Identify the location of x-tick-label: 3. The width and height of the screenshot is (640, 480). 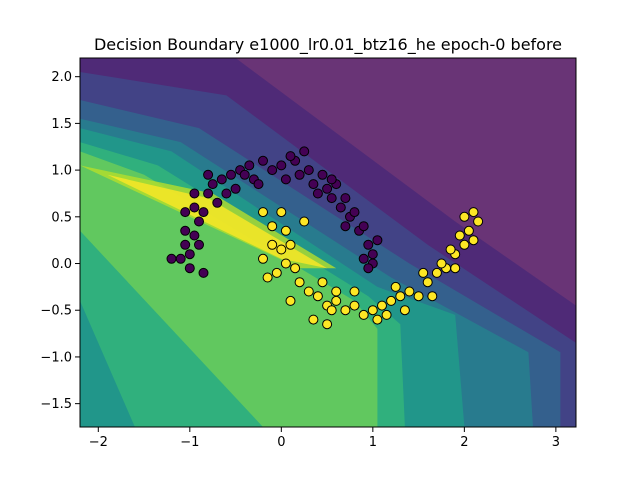
(556, 442).